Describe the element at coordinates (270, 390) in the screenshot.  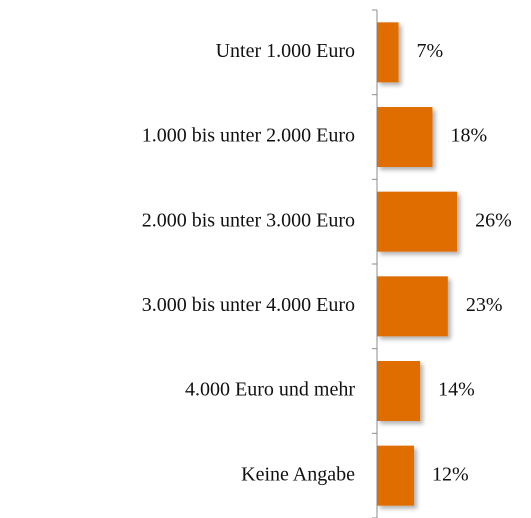
I see `category-label: 4.000 Euro und mehr` at that location.